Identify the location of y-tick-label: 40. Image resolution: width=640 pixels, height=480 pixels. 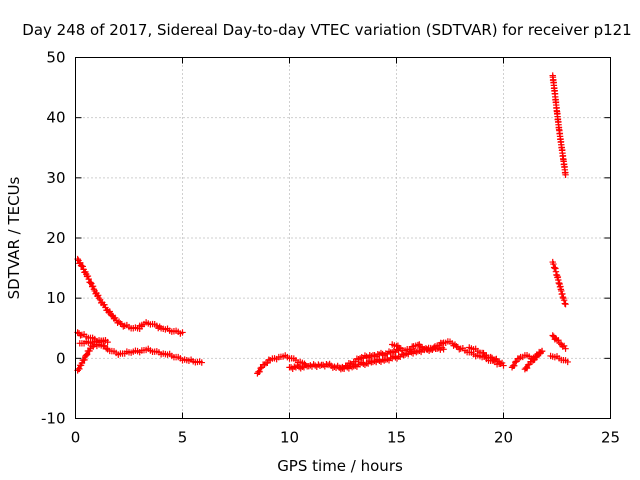
(55, 118).